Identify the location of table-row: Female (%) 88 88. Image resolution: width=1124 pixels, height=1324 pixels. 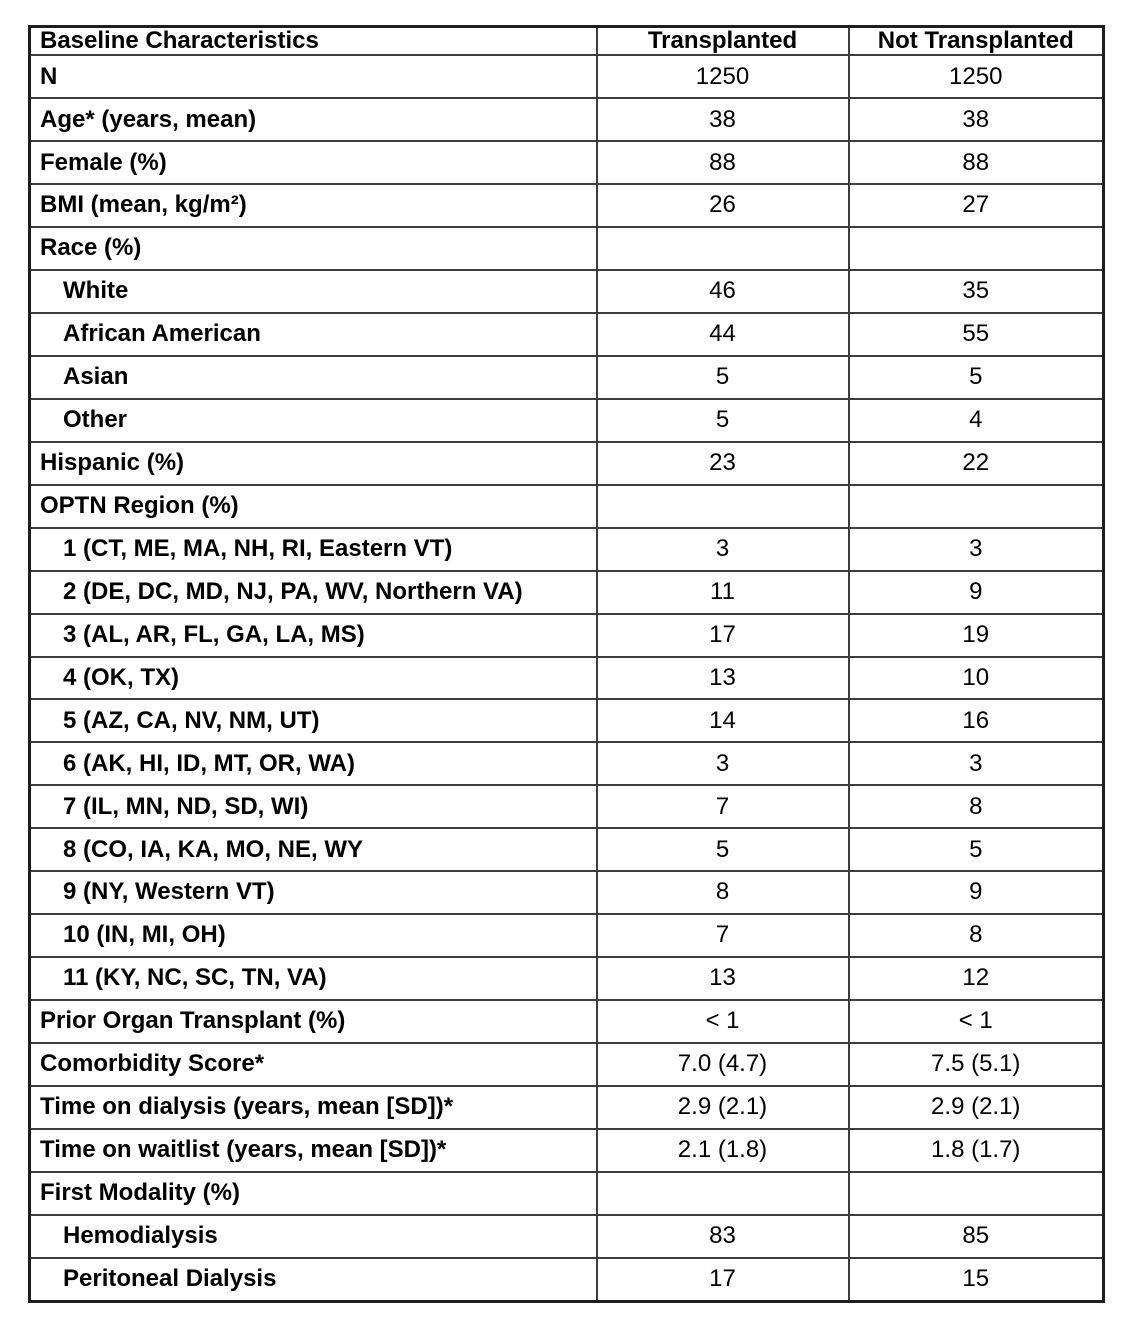
(566, 163).